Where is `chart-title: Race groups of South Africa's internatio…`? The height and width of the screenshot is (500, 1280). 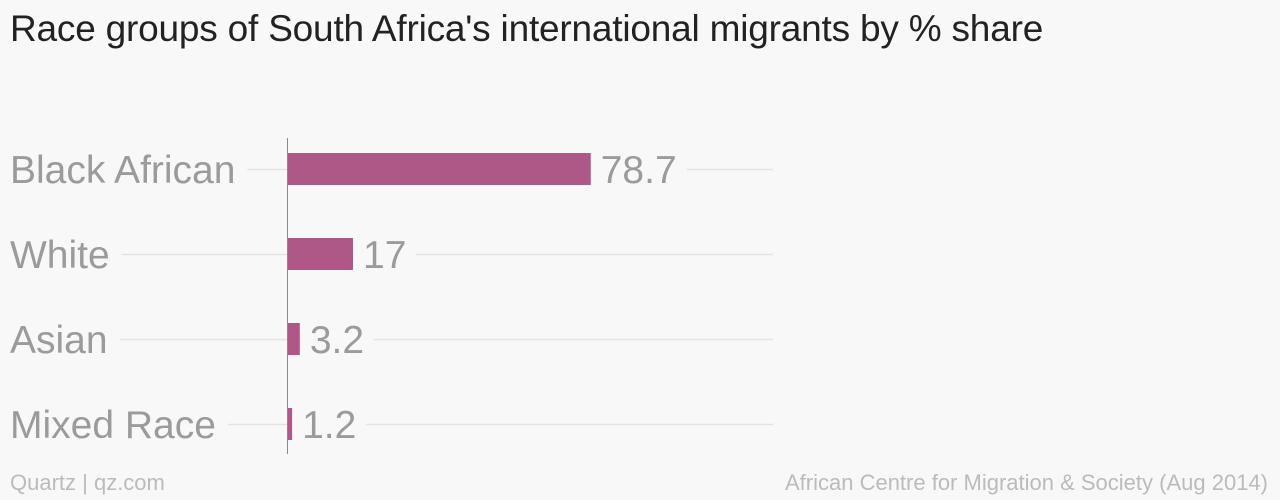 chart-title: Race groups of South Africa's internatio… is located at coordinates (527, 28).